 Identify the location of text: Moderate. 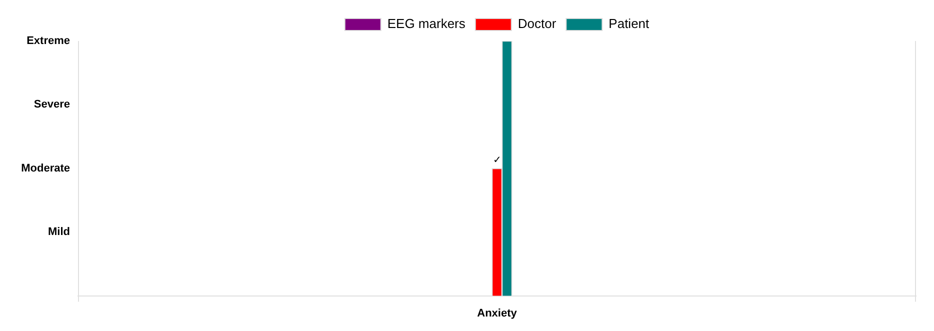
(45, 168).